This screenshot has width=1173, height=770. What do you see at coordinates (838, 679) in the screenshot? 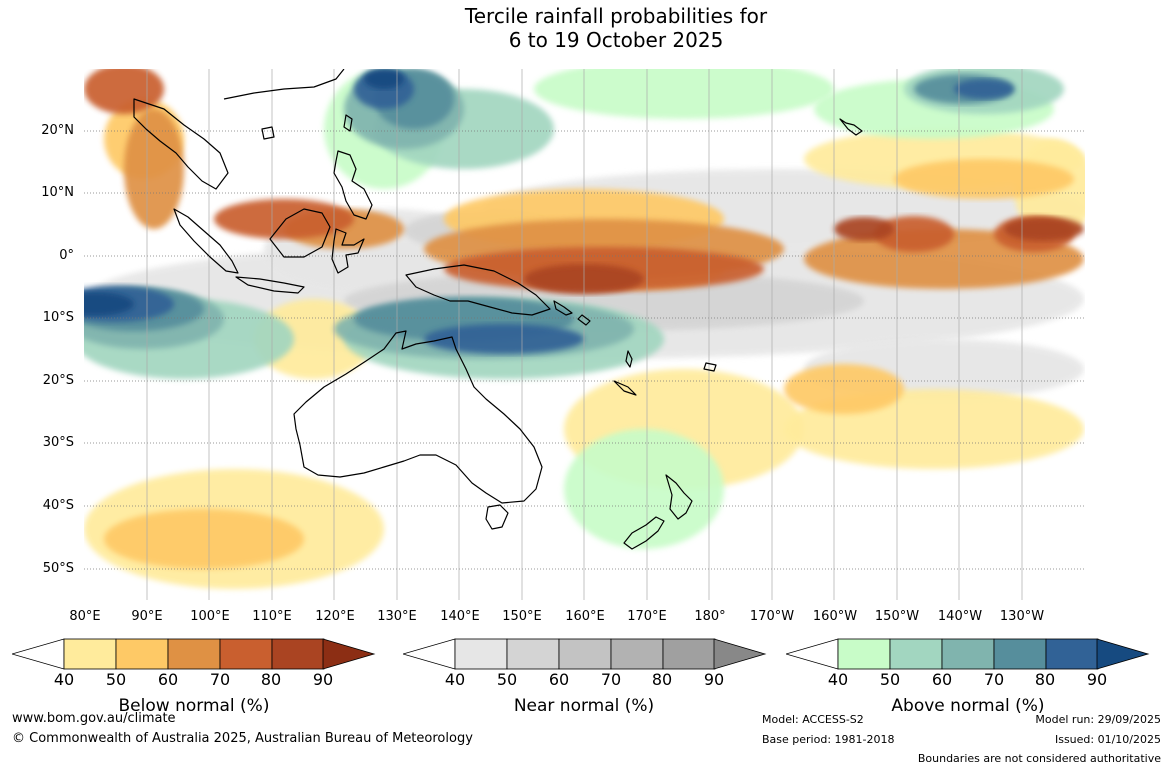
I see `above-tick-40: 40` at bounding box center [838, 679].